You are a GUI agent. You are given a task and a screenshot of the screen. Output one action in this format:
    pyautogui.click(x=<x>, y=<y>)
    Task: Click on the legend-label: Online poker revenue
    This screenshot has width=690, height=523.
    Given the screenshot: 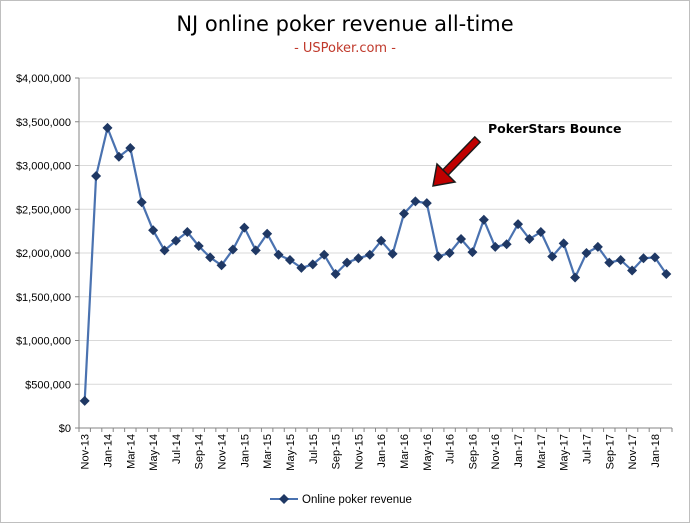 What is the action you would take?
    pyautogui.click(x=357, y=500)
    